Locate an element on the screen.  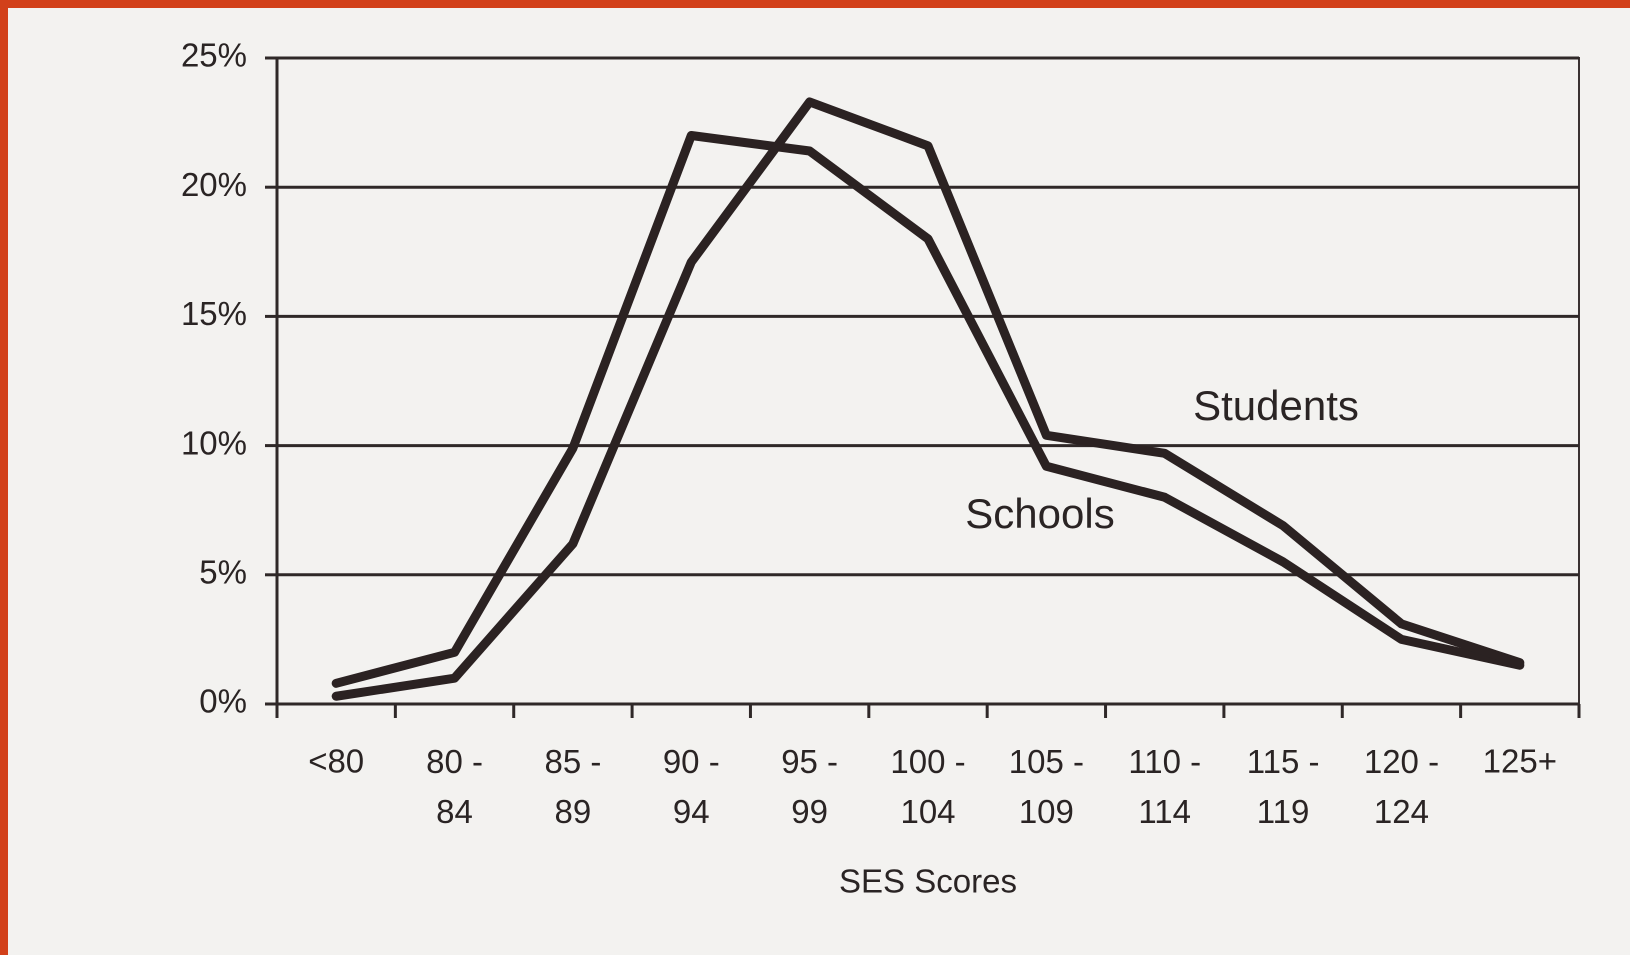
x-tick-label-line: 104 is located at coordinates (927, 811).